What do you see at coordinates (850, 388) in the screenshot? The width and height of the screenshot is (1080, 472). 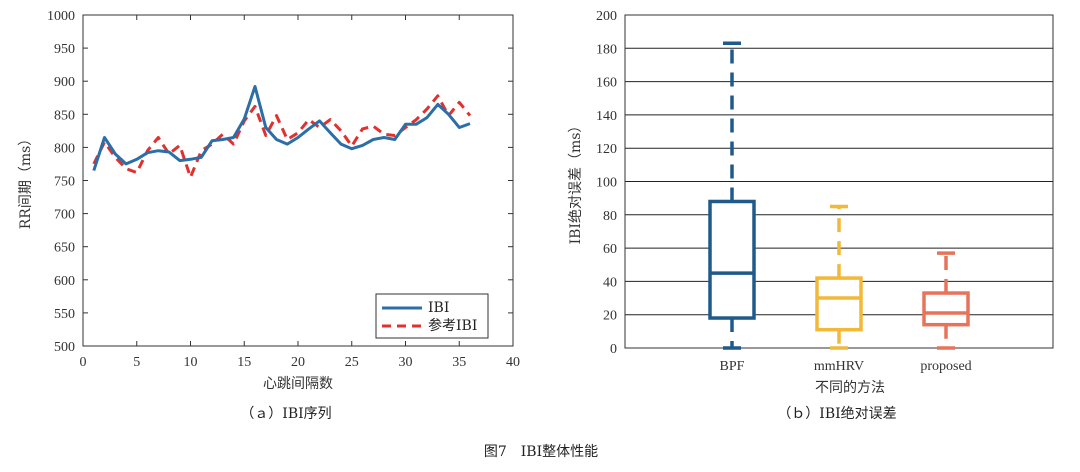 I see `chart-b-x-axis-label: 不同的方法` at bounding box center [850, 388].